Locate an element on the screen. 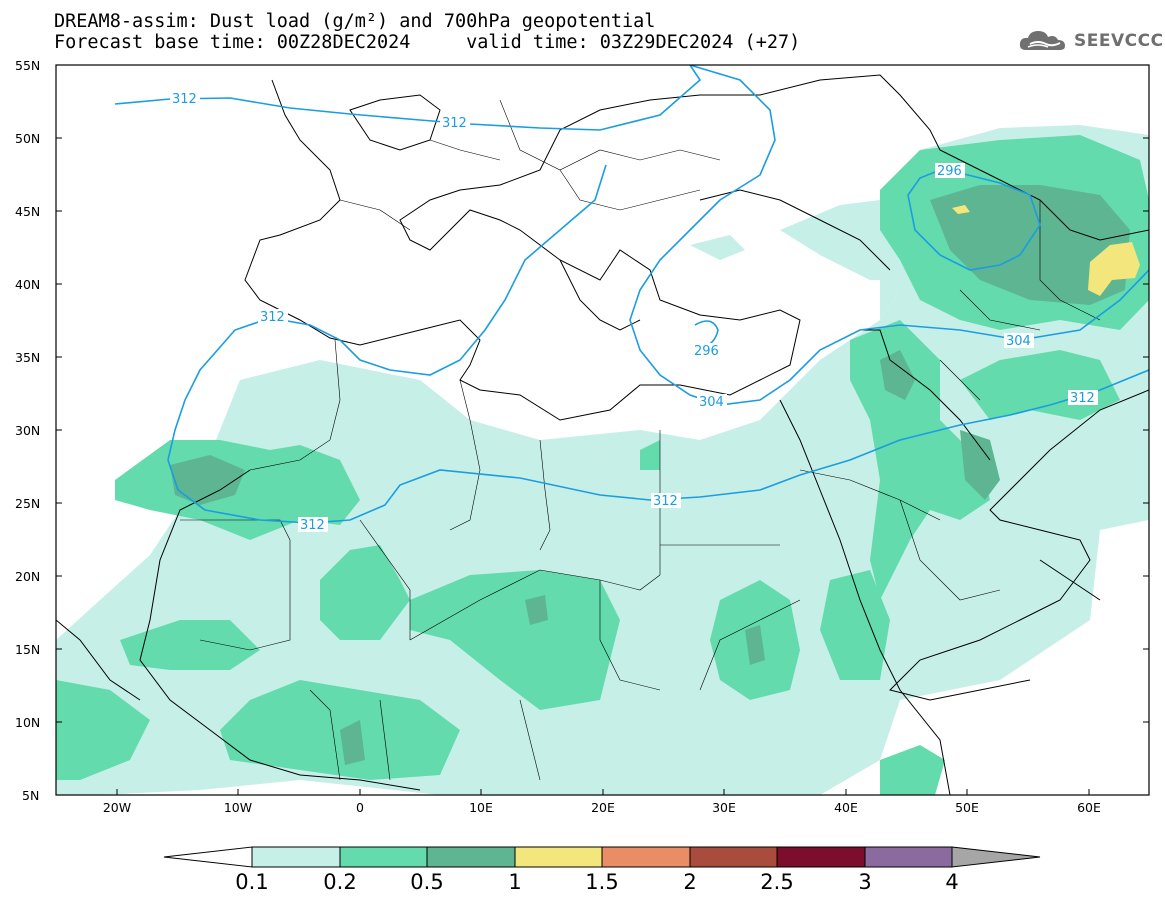 This screenshot has height=907, width=1165. colorbar is located at coordinates (602, 857).